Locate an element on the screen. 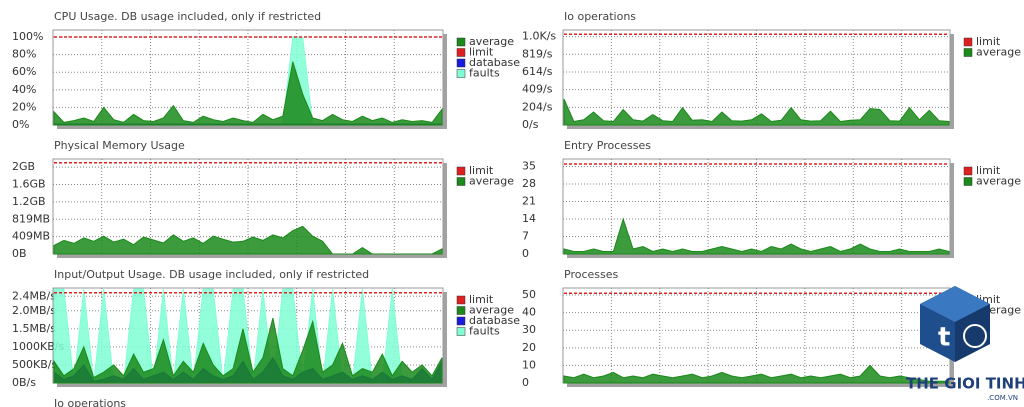 The width and height of the screenshot is (1024, 407). y-tick-label: 0/s is located at coordinates (530, 124).